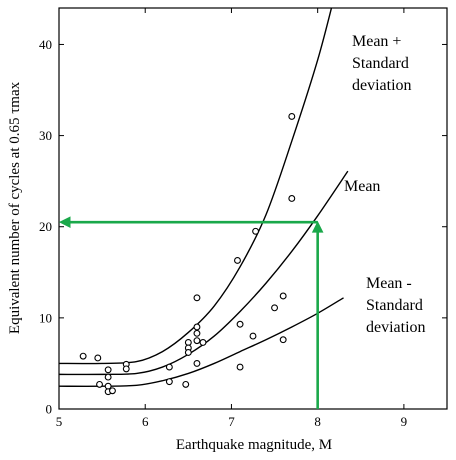  Describe the element at coordinates (45, 226) in the screenshot. I see `y-tick-label-20: 20` at that location.